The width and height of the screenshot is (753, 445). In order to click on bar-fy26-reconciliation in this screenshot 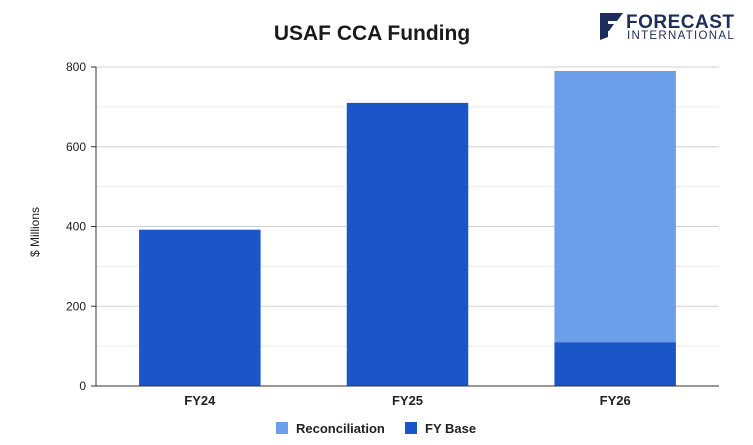, I will do `click(615, 206)`.